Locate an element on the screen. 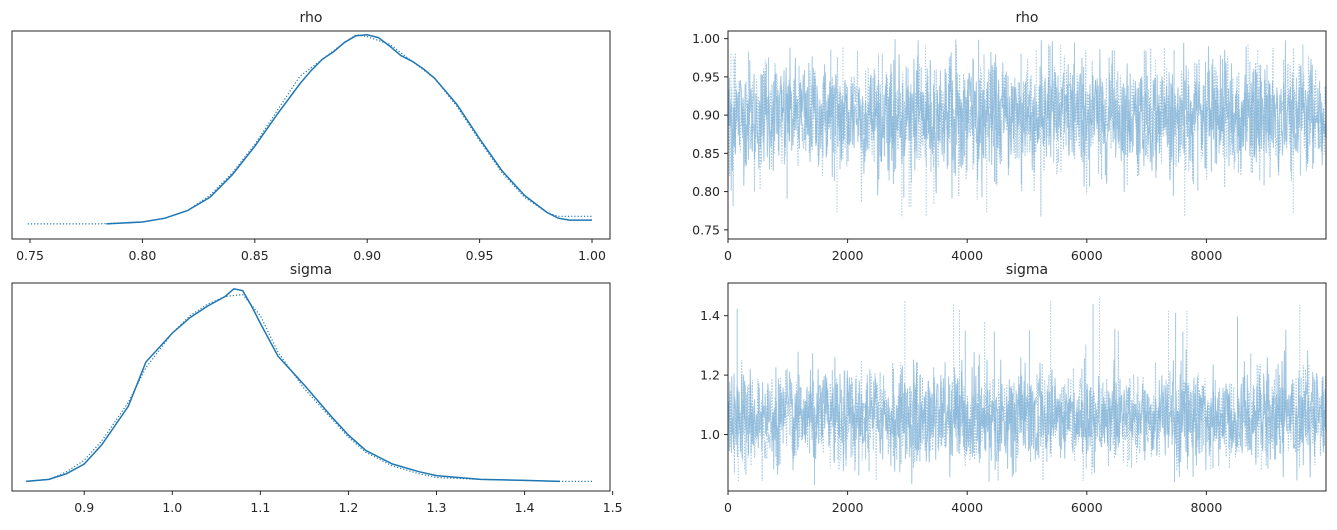  sigma-kde-title: sigma is located at coordinates (311, 270).